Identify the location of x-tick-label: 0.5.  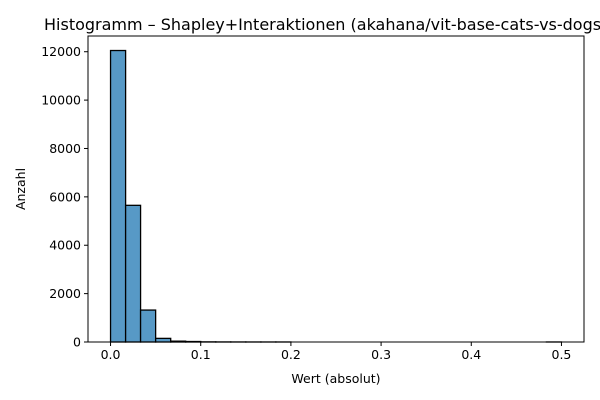
(562, 354).